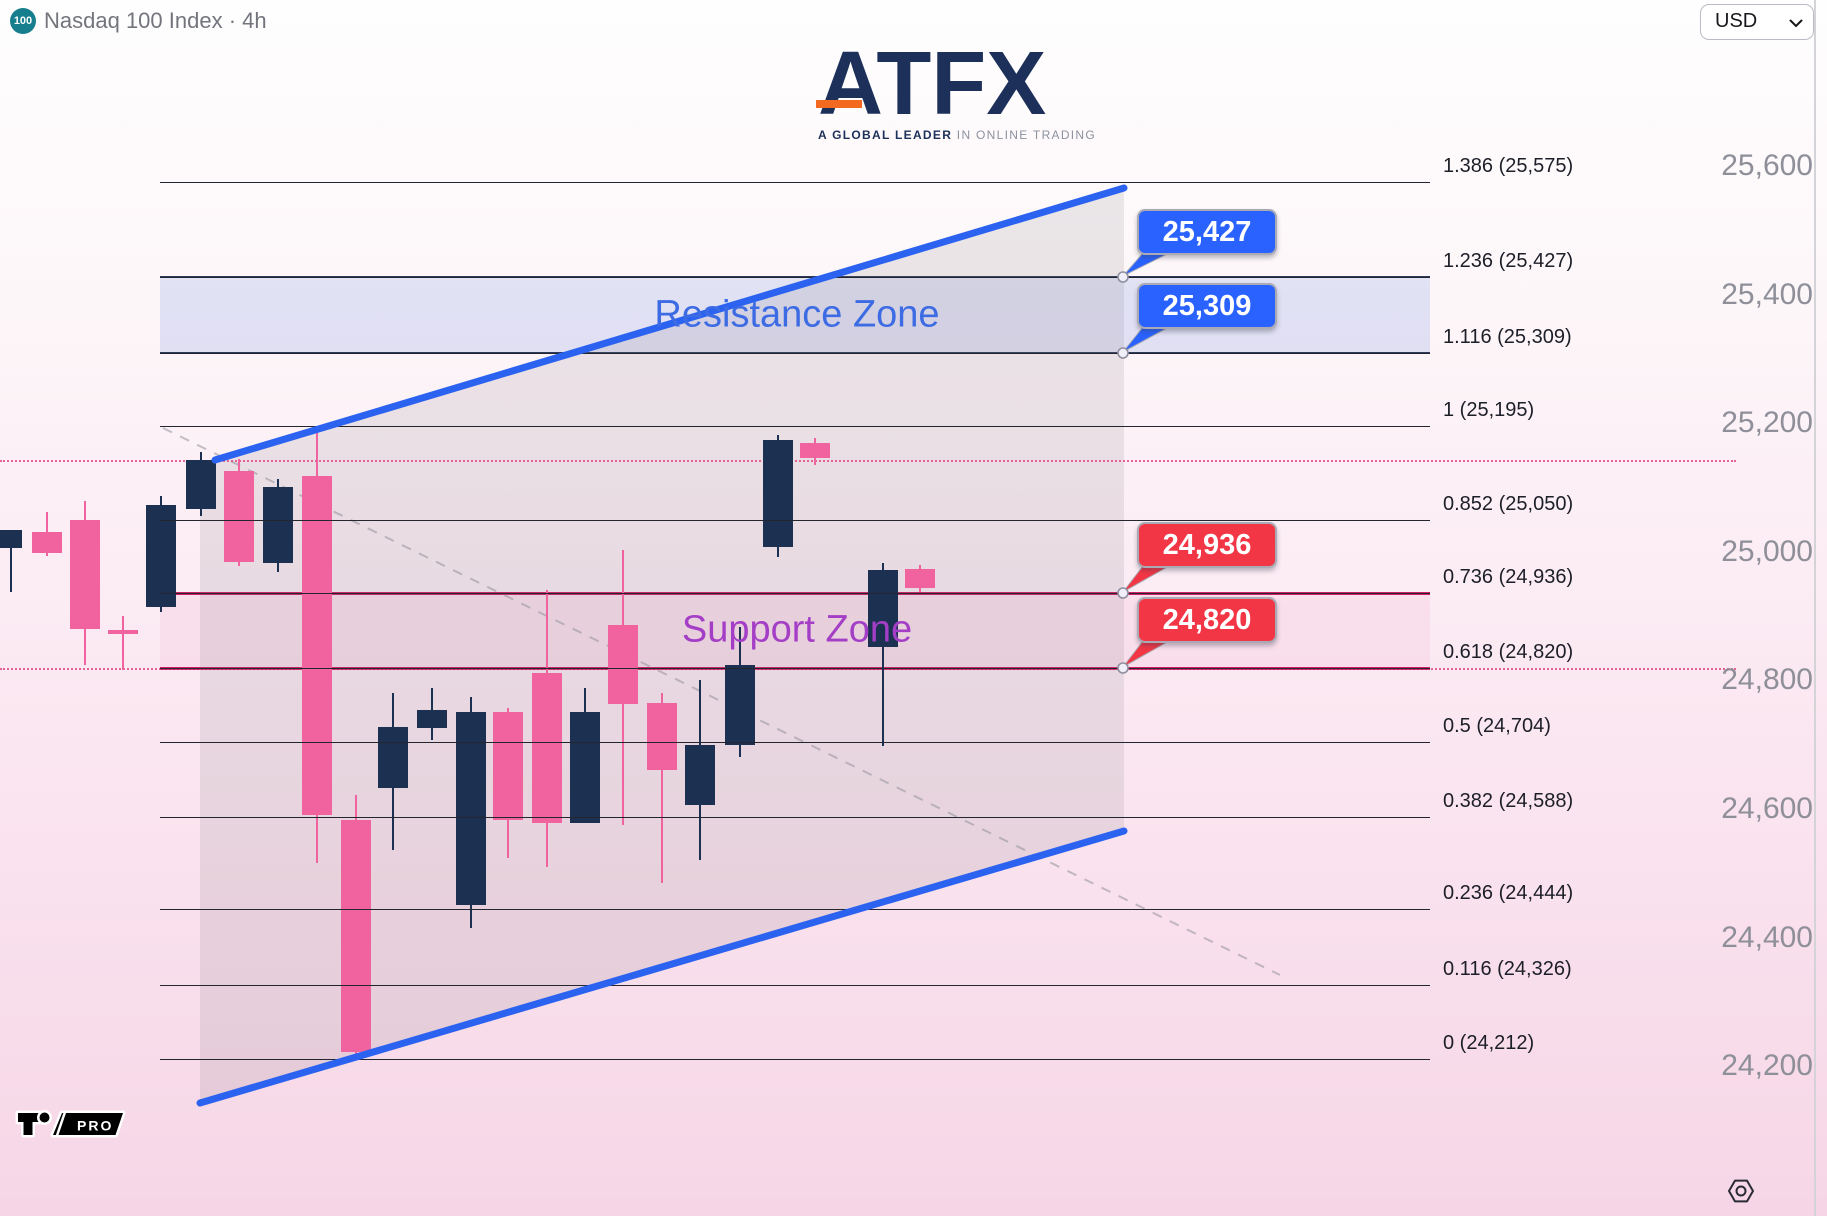  I want to click on atfx-logo: ATFX A GLOBAL LEADER IN ONLINE TRADING, so click(956, 88).